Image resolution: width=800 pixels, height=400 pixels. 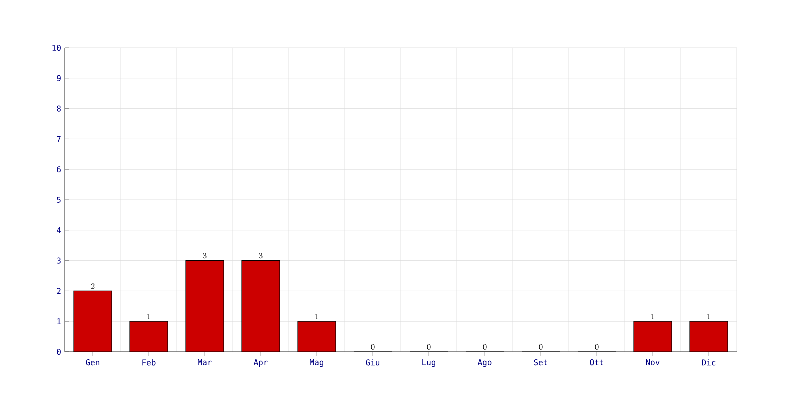 I want to click on x-tick-label: Ago, so click(x=485, y=364).